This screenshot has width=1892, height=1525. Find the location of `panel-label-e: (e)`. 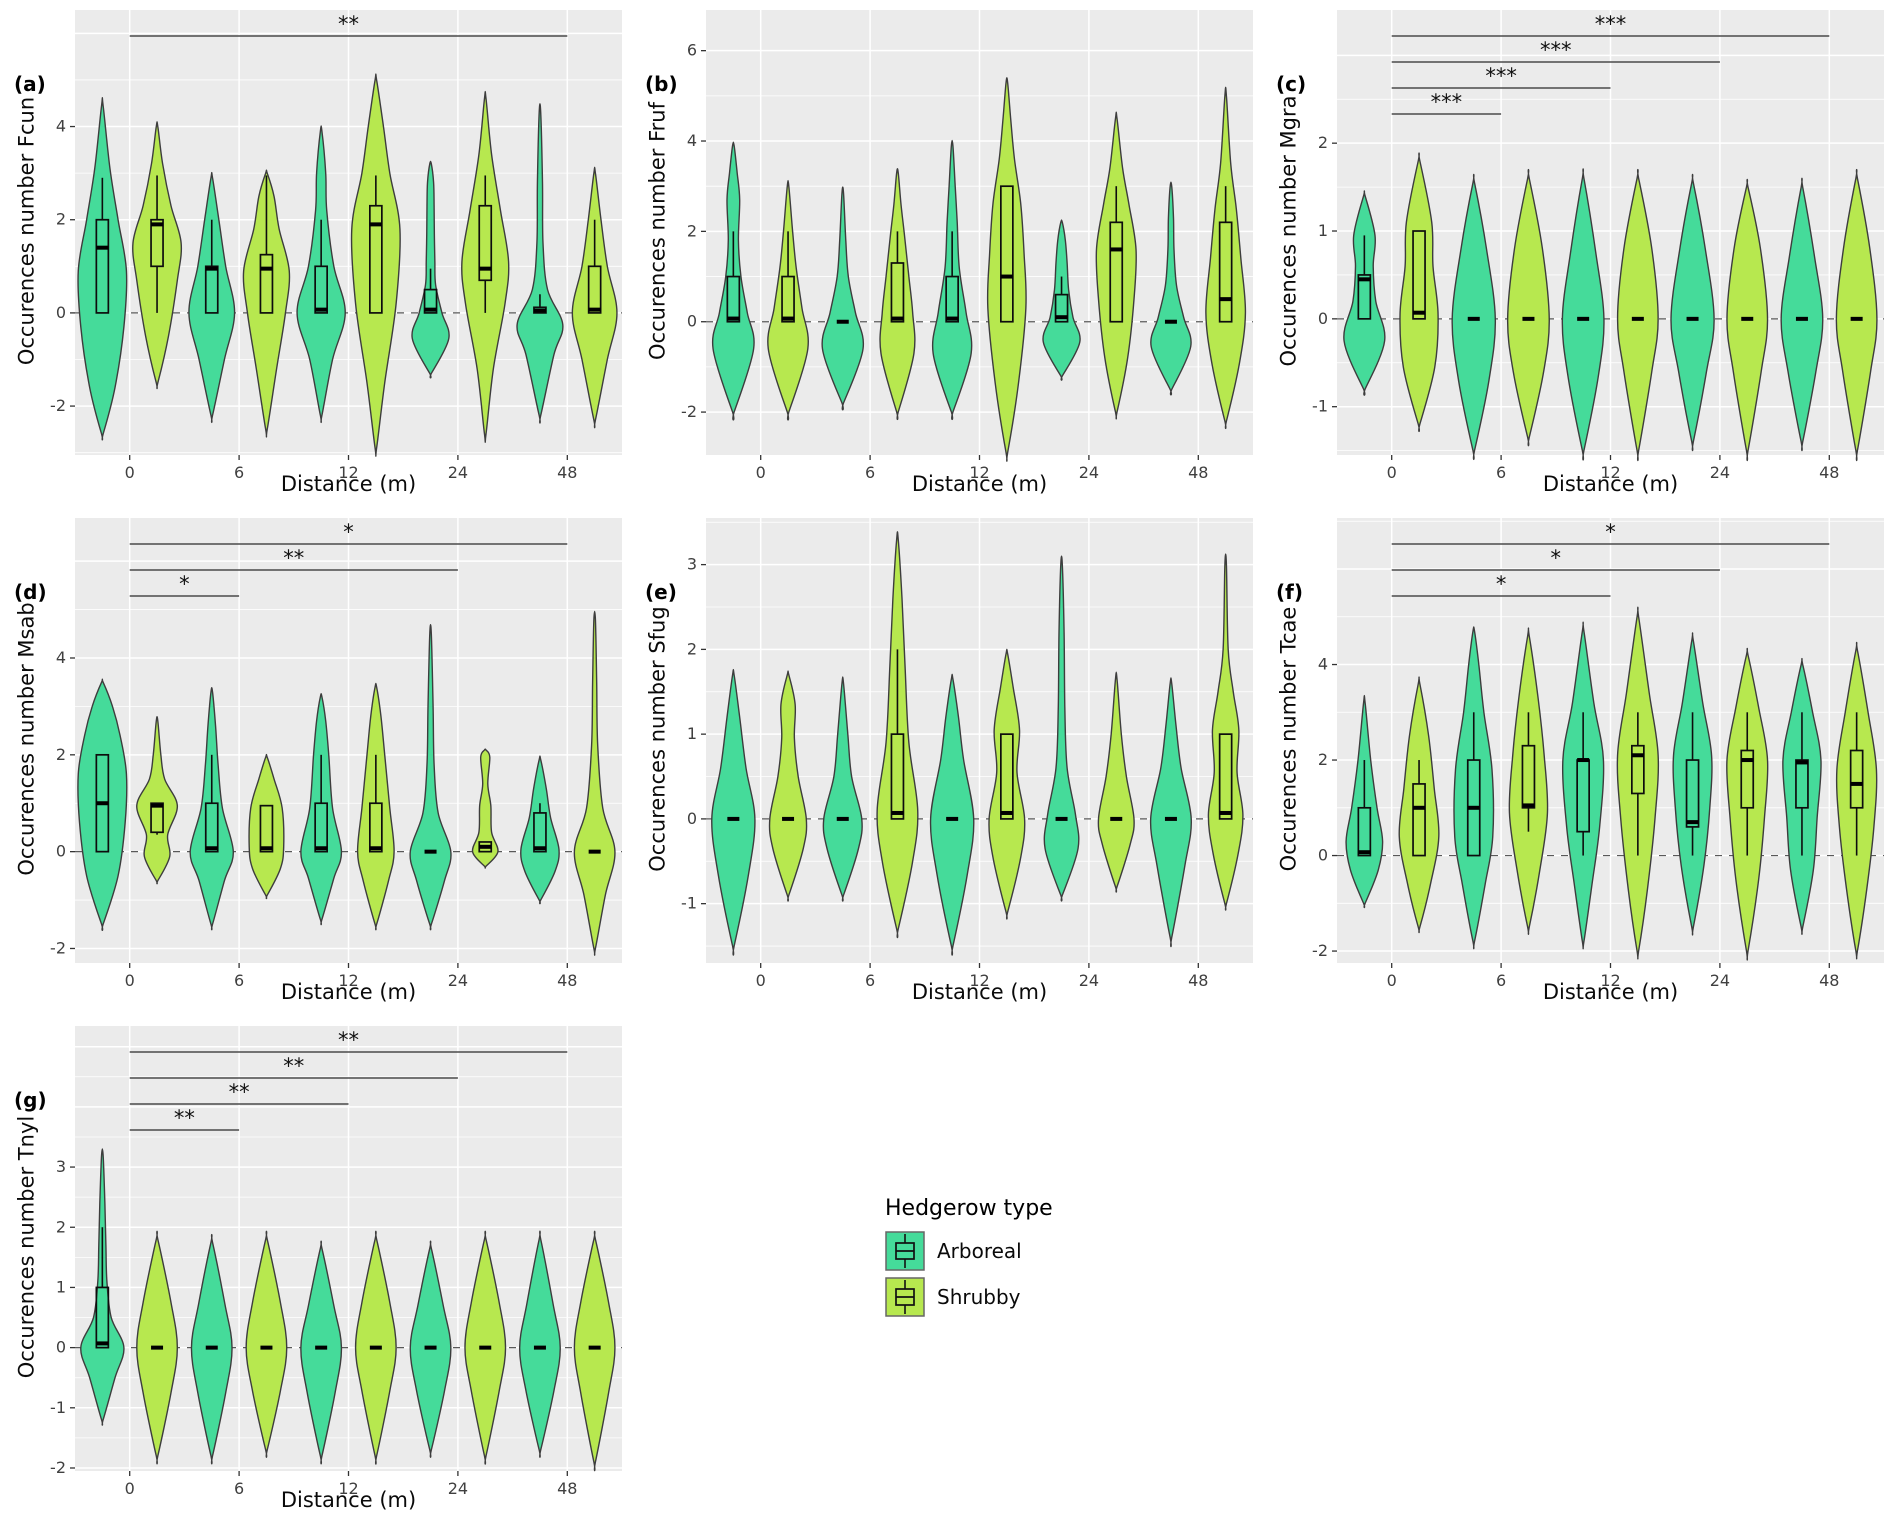

panel-label-e: (e) is located at coordinates (661, 592).